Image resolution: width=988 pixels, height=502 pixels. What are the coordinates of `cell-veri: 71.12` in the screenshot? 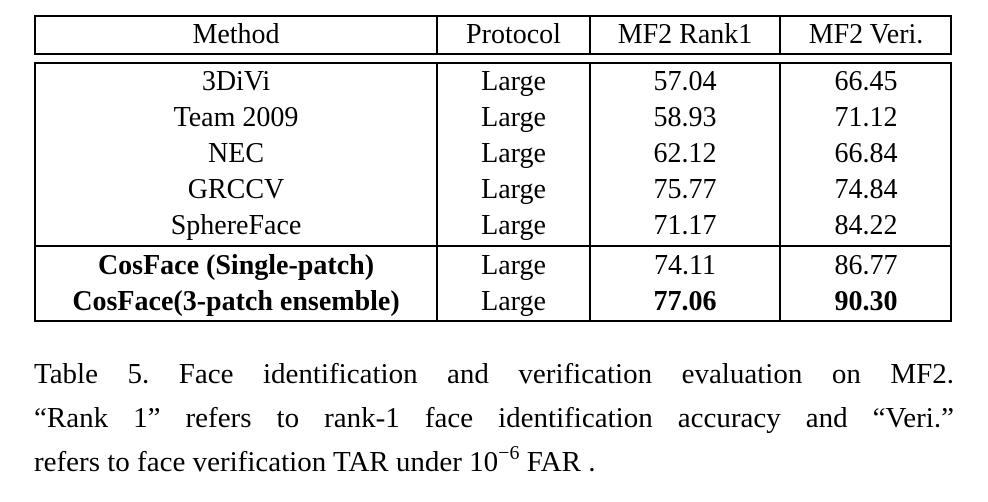 It's located at (866, 117).